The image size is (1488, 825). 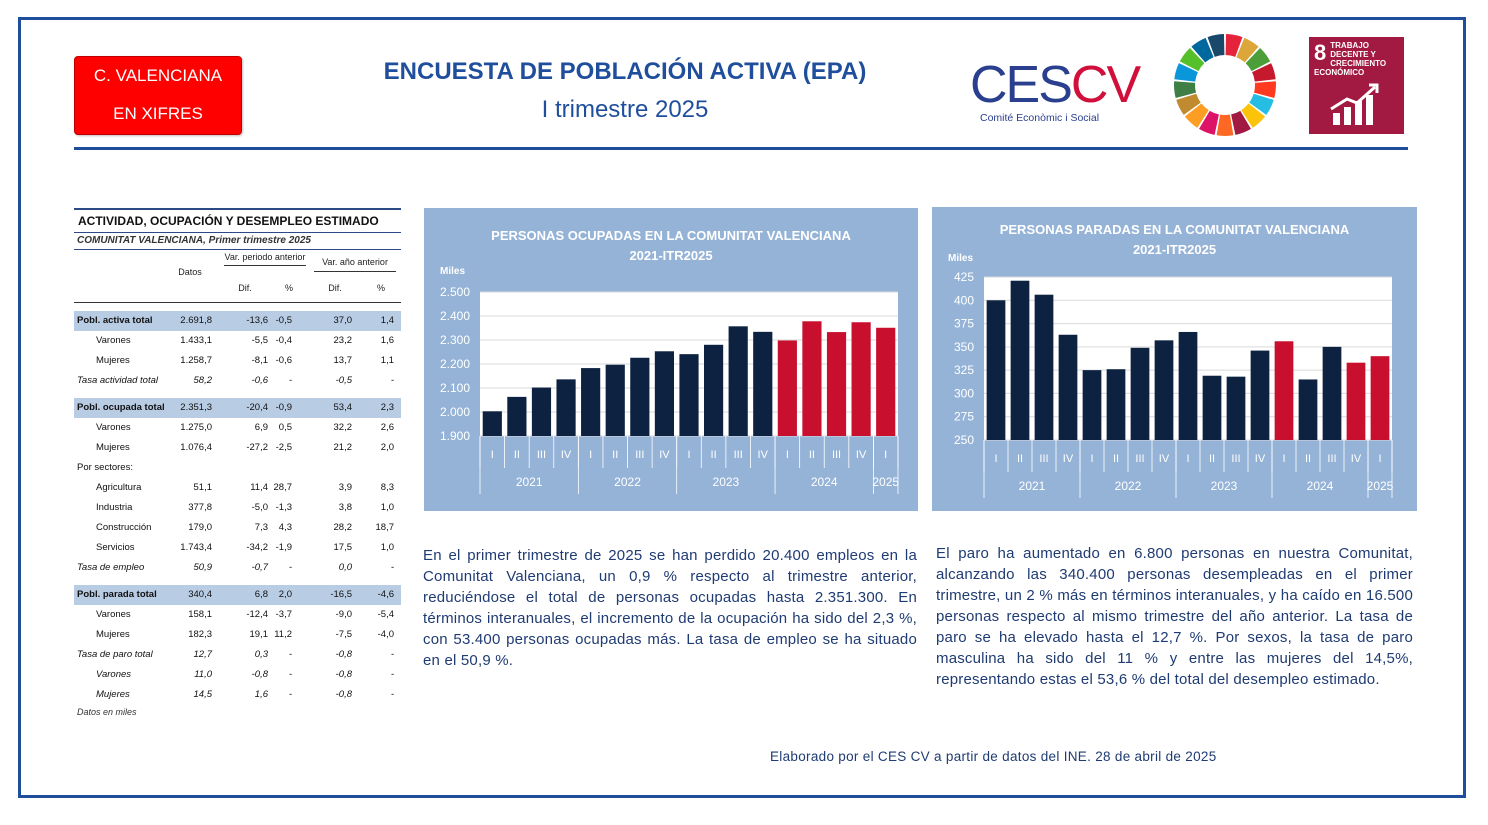 What do you see at coordinates (261, 594) in the screenshot?
I see `row-cell: 6,8` at bounding box center [261, 594].